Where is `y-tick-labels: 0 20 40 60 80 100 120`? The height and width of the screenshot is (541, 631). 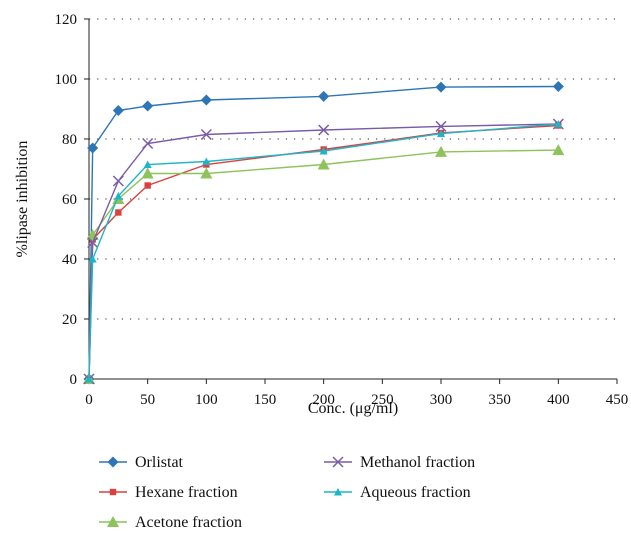 y-tick-labels: 0 20 40 60 80 100 120 is located at coordinates (72, 200).